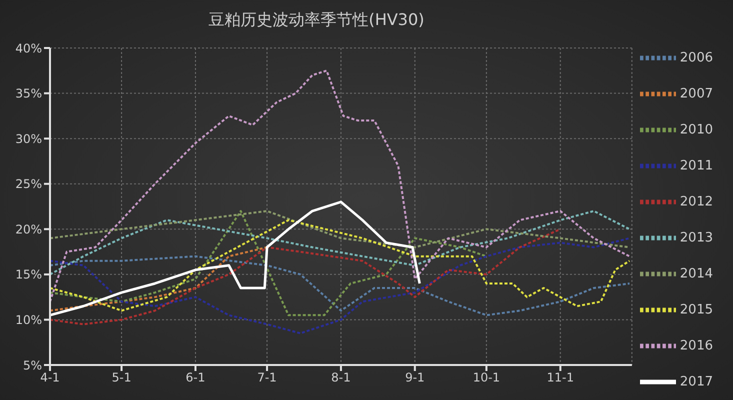 The image size is (733, 400). What do you see at coordinates (28, 139) in the screenshot?
I see `y-tick-label: 30%` at bounding box center [28, 139].